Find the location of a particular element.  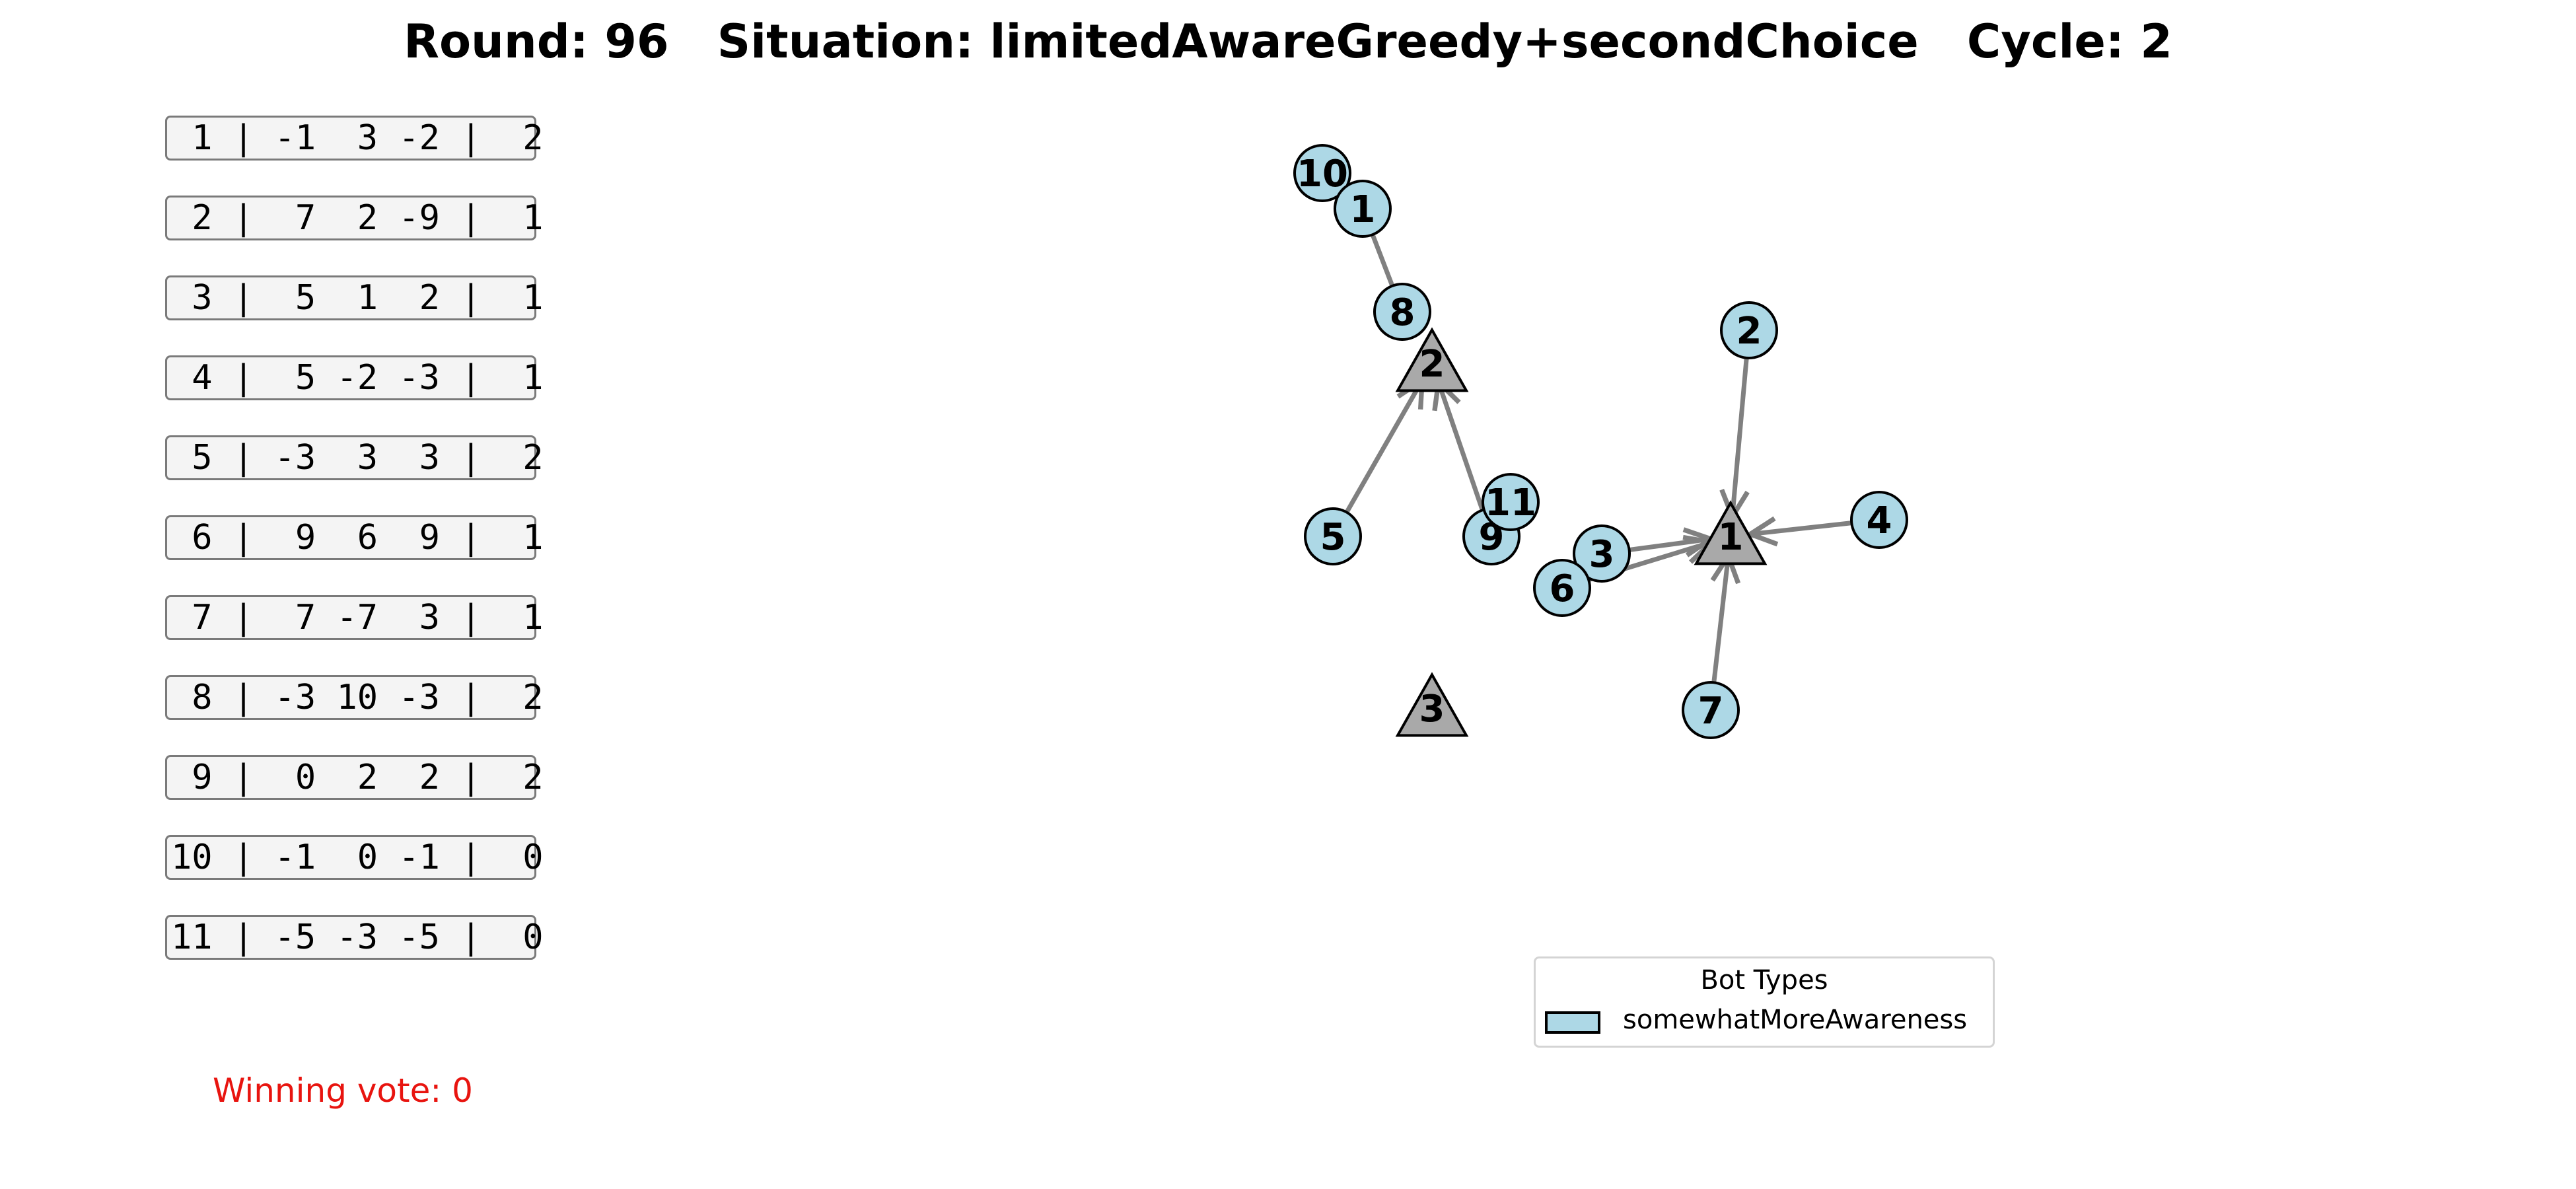

vote-row-4: 4 | 5 -2 -3 | 1 is located at coordinates (354, 377).